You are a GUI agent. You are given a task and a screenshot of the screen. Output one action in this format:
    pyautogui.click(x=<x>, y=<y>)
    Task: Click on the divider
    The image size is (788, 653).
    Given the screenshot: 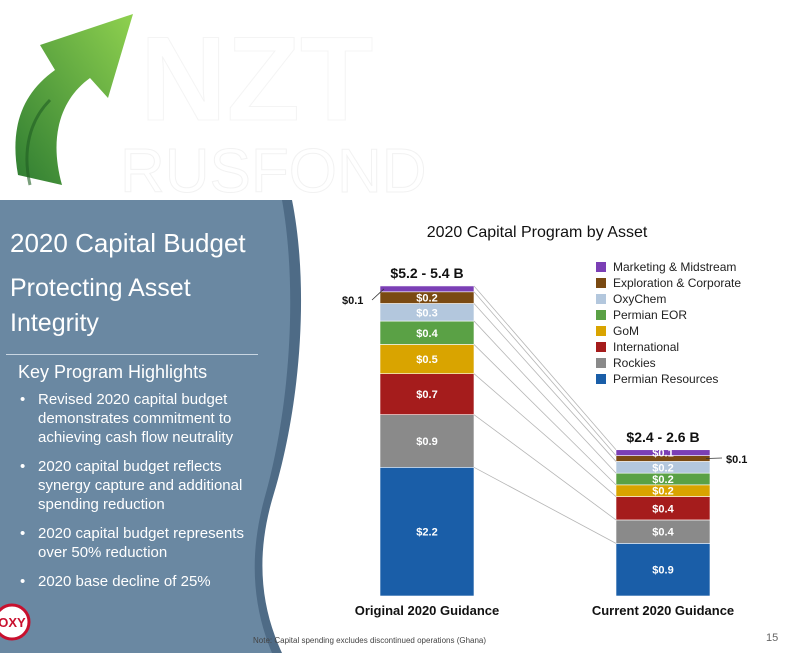 What is the action you would take?
    pyautogui.click(x=132, y=354)
    